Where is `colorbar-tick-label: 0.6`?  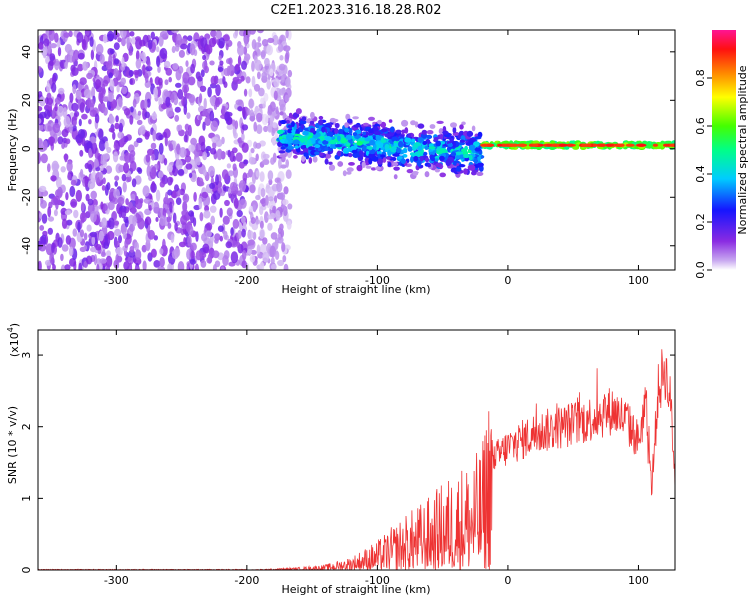
colorbar-tick-label: 0.6 is located at coordinates (700, 126).